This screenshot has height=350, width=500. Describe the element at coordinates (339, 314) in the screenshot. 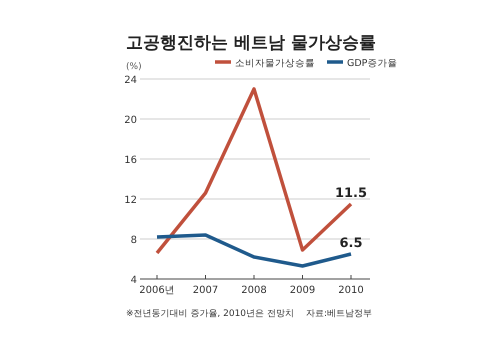

I see `text: 자료:베트남정부` at that location.